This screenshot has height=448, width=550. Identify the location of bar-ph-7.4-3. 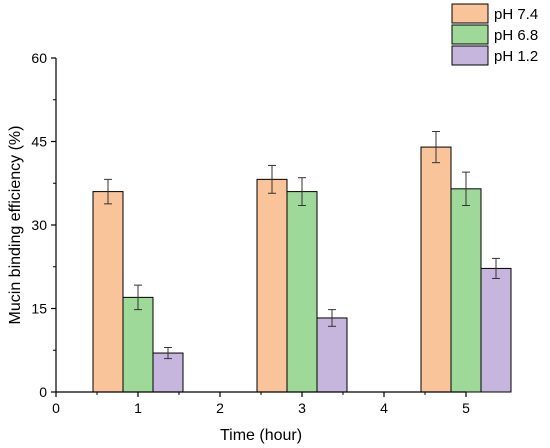
(272, 285).